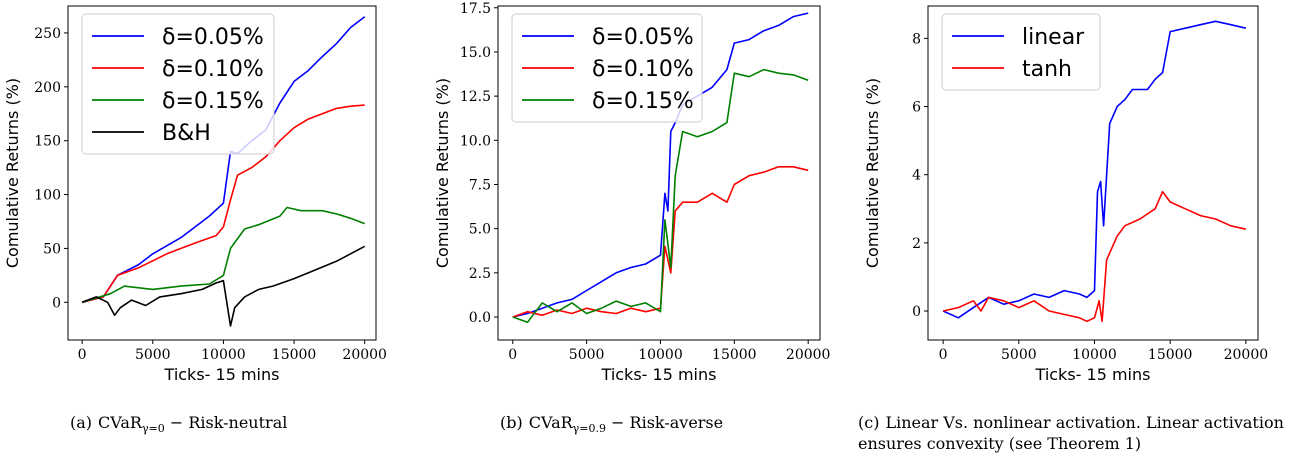 The image size is (1316, 461). Describe the element at coordinates (153, 429) in the screenshot. I see `caption-sub: γ=0` at that location.